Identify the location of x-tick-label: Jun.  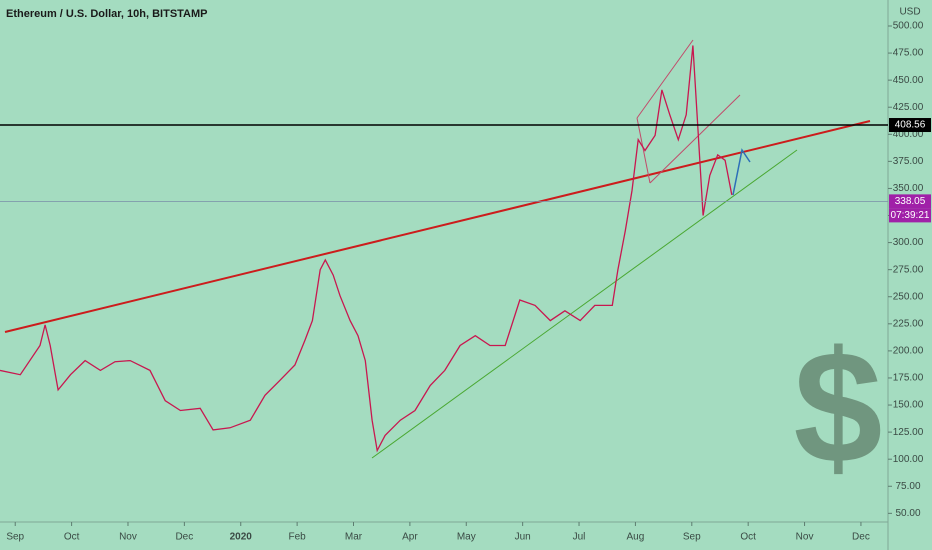
(523, 537).